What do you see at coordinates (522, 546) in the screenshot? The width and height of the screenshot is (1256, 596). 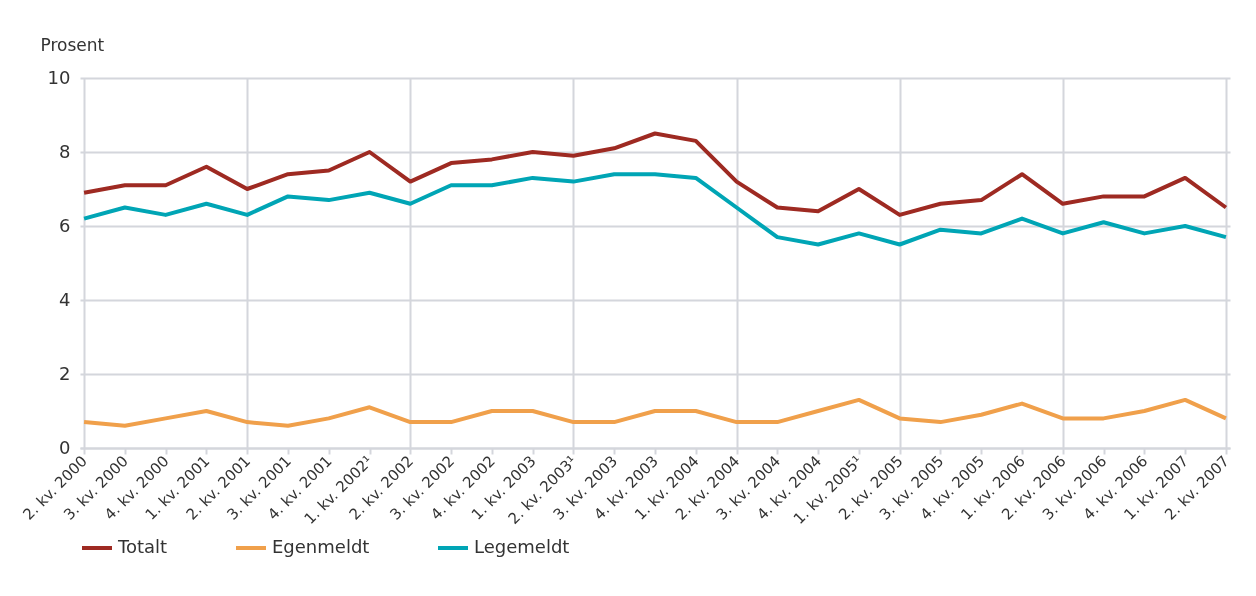 I see `legend-label: Legemeldt` at bounding box center [522, 546].